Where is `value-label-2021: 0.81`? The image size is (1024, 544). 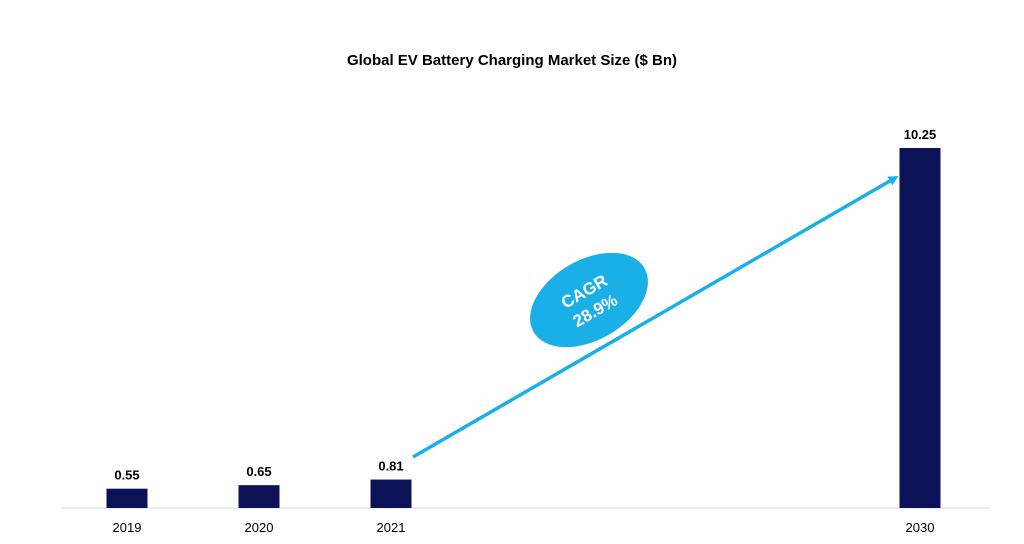
value-label-2021: 0.81 is located at coordinates (390, 466).